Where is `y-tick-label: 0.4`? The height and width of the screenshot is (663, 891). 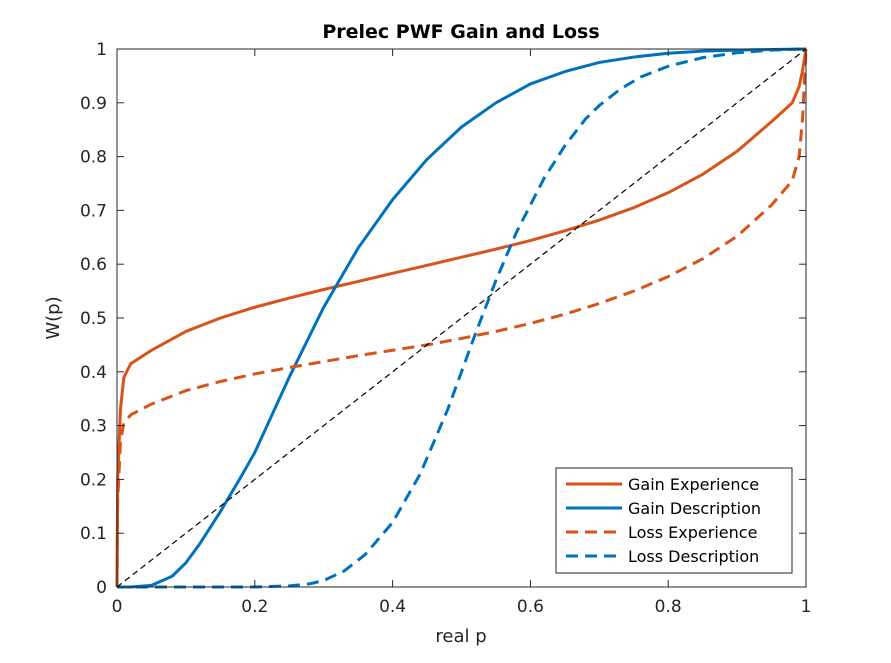 y-tick-label: 0.4 is located at coordinates (93, 373).